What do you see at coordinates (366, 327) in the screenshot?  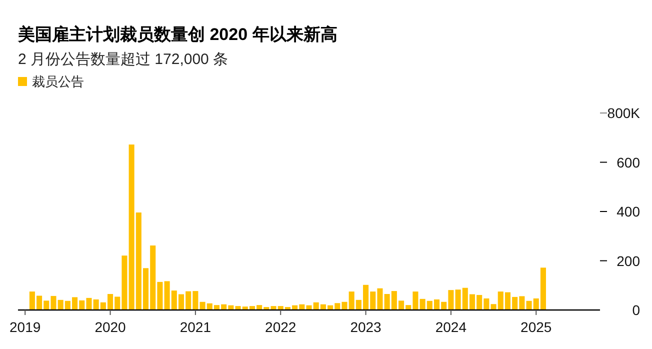 I see `x-tick-label: 2023` at bounding box center [366, 327].